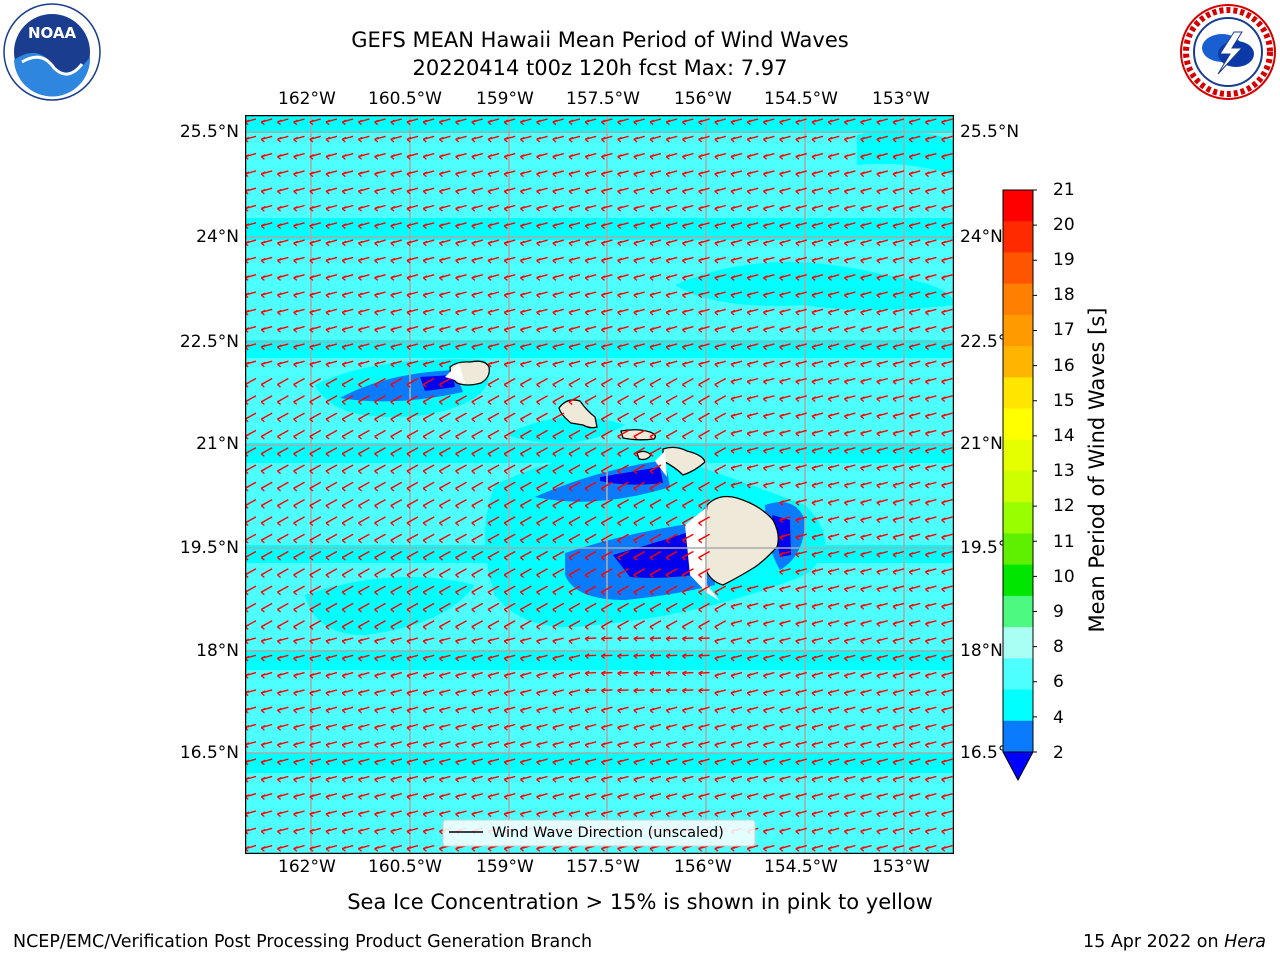 The width and height of the screenshot is (1280, 960). Describe the element at coordinates (605, 476) in the screenshot. I see `period-band-lt2` at that location.